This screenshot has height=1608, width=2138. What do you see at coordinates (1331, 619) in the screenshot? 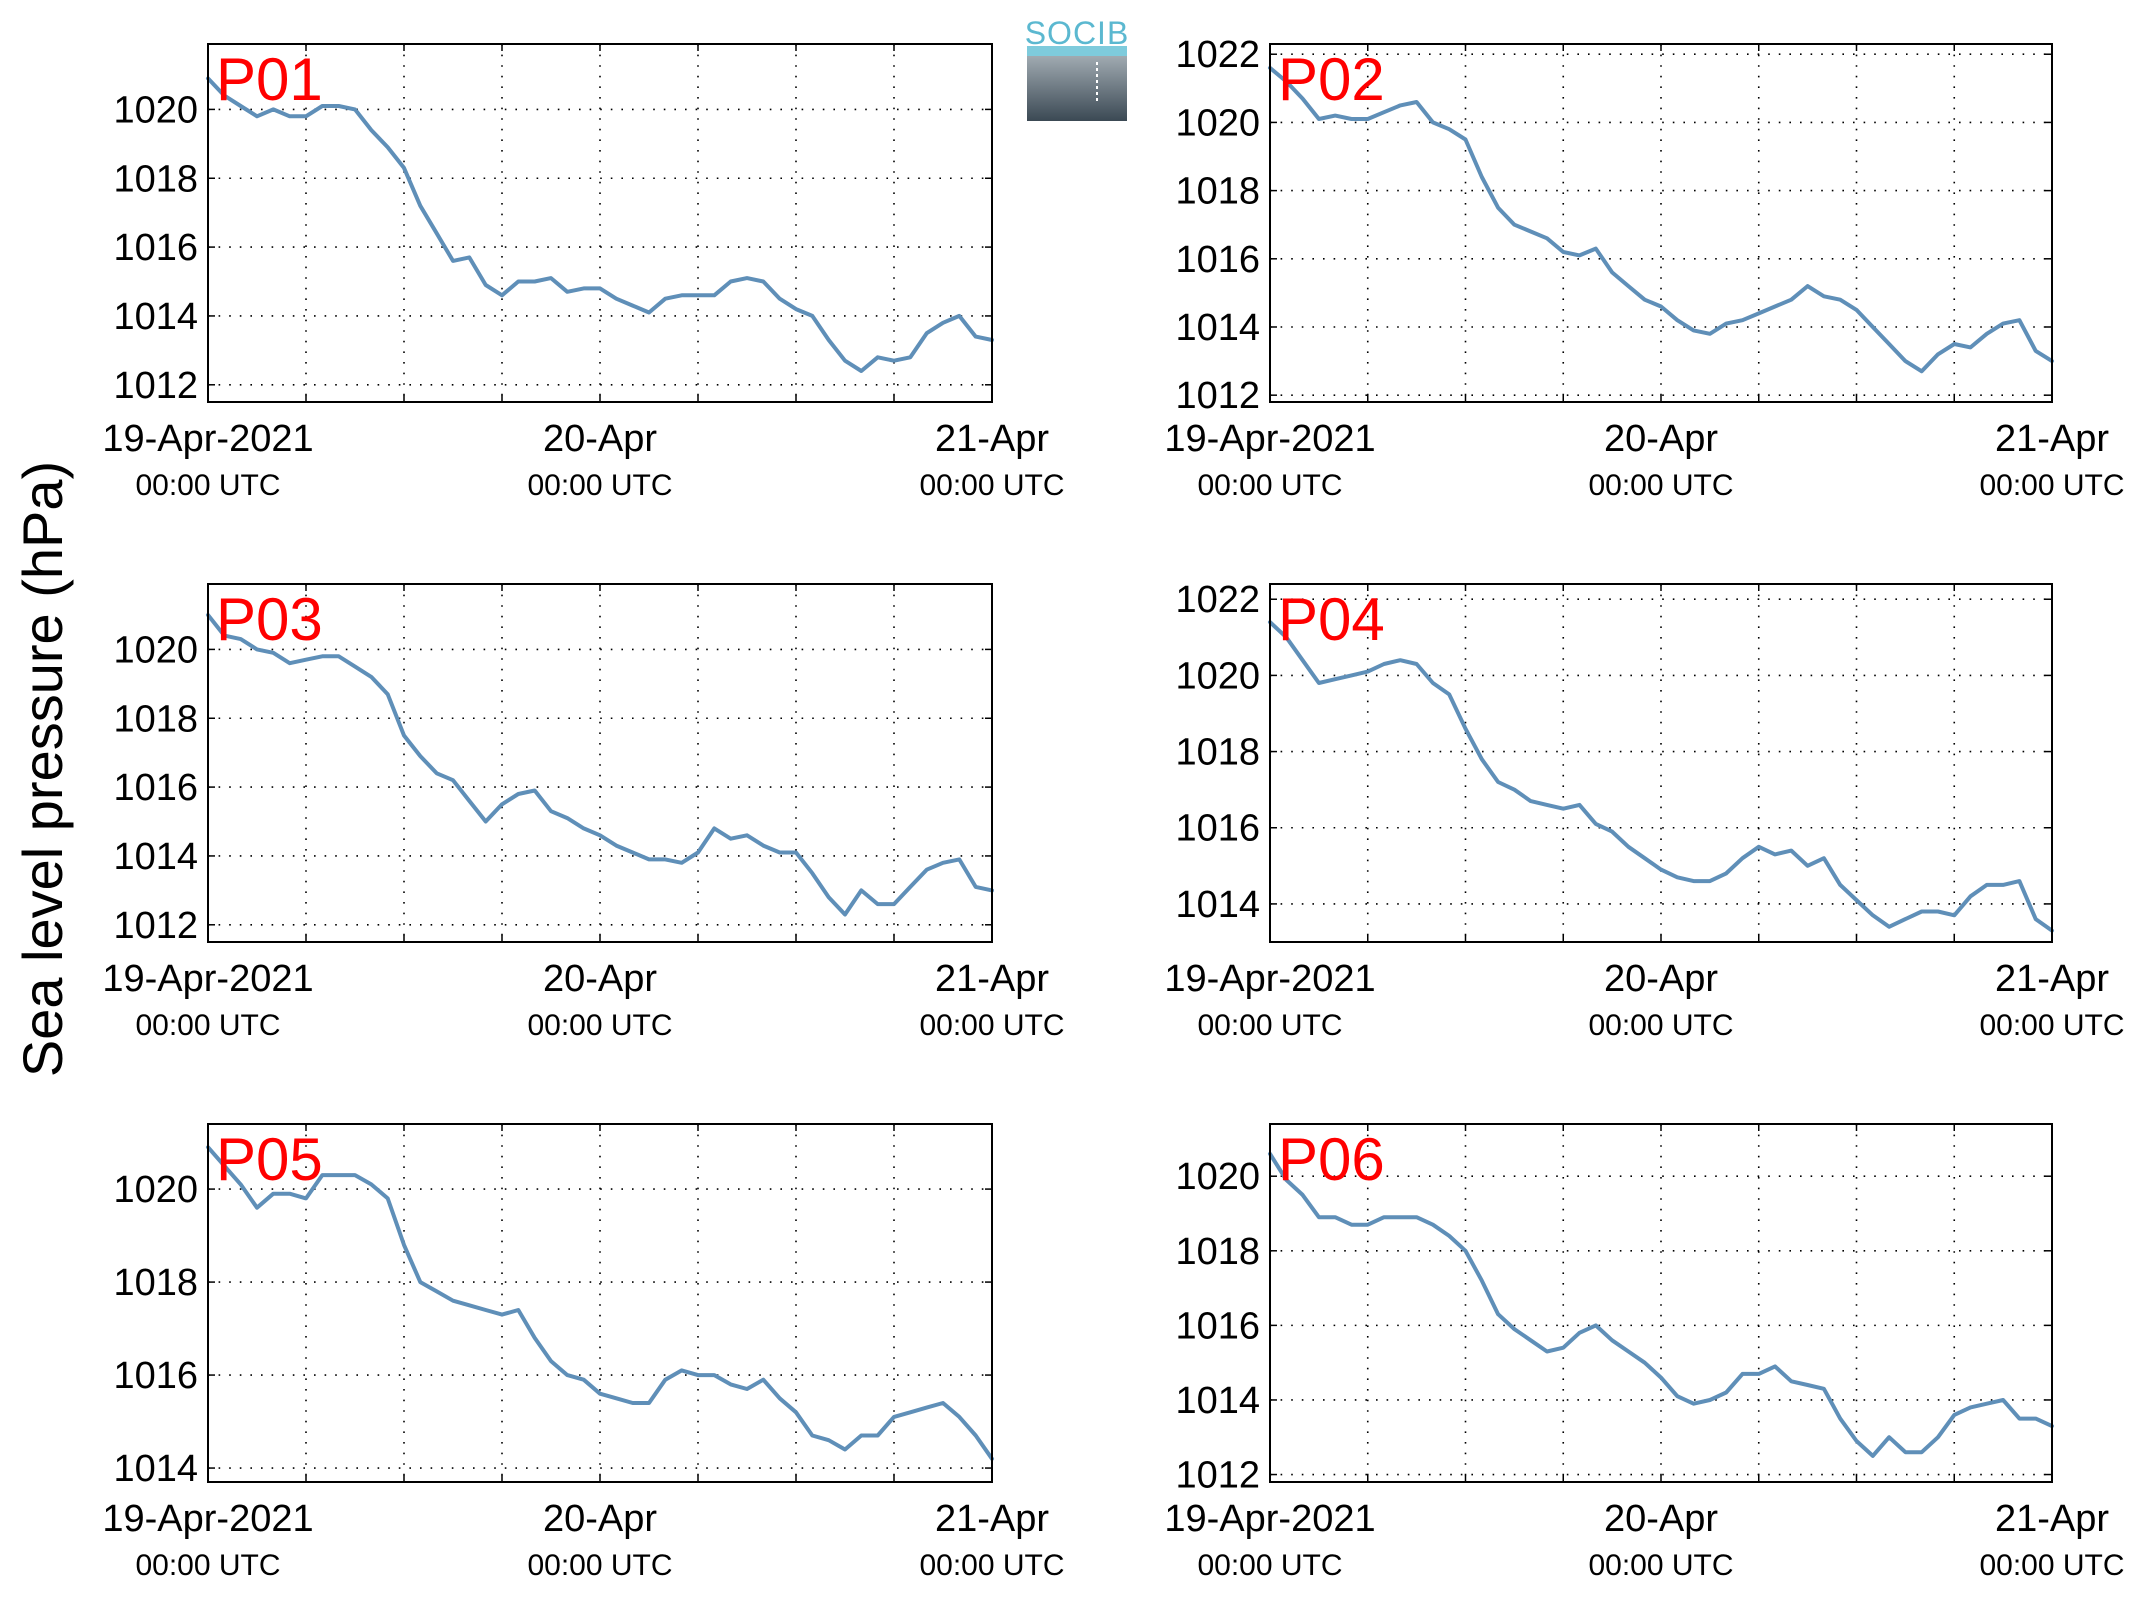
I see `panel-label: P04` at bounding box center [1331, 619].